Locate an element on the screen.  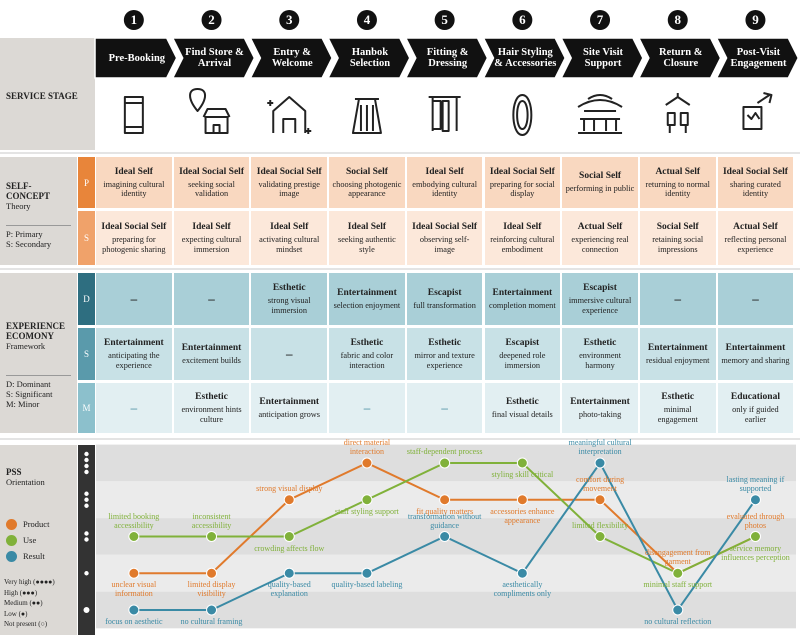
cell: Ideal Social Self observing self-image is located at coordinates (444, 238).